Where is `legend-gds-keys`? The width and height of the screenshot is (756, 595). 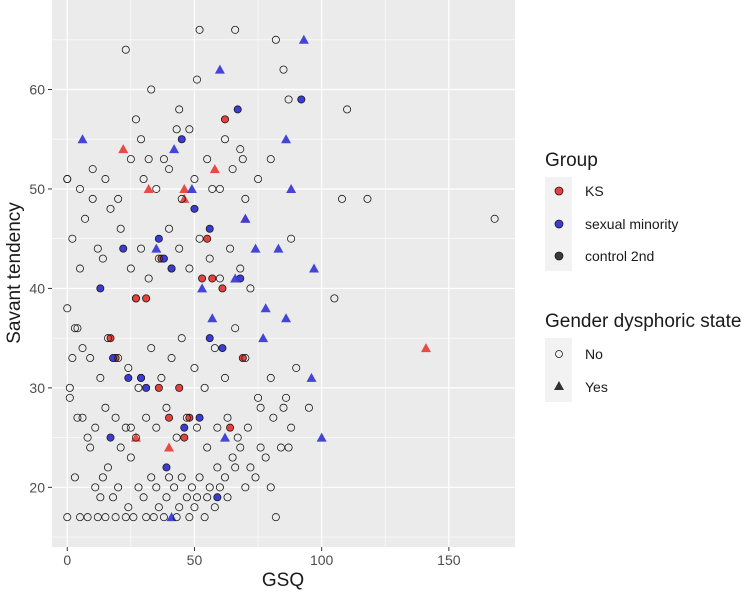
legend-gds-keys is located at coordinates (558, 370).